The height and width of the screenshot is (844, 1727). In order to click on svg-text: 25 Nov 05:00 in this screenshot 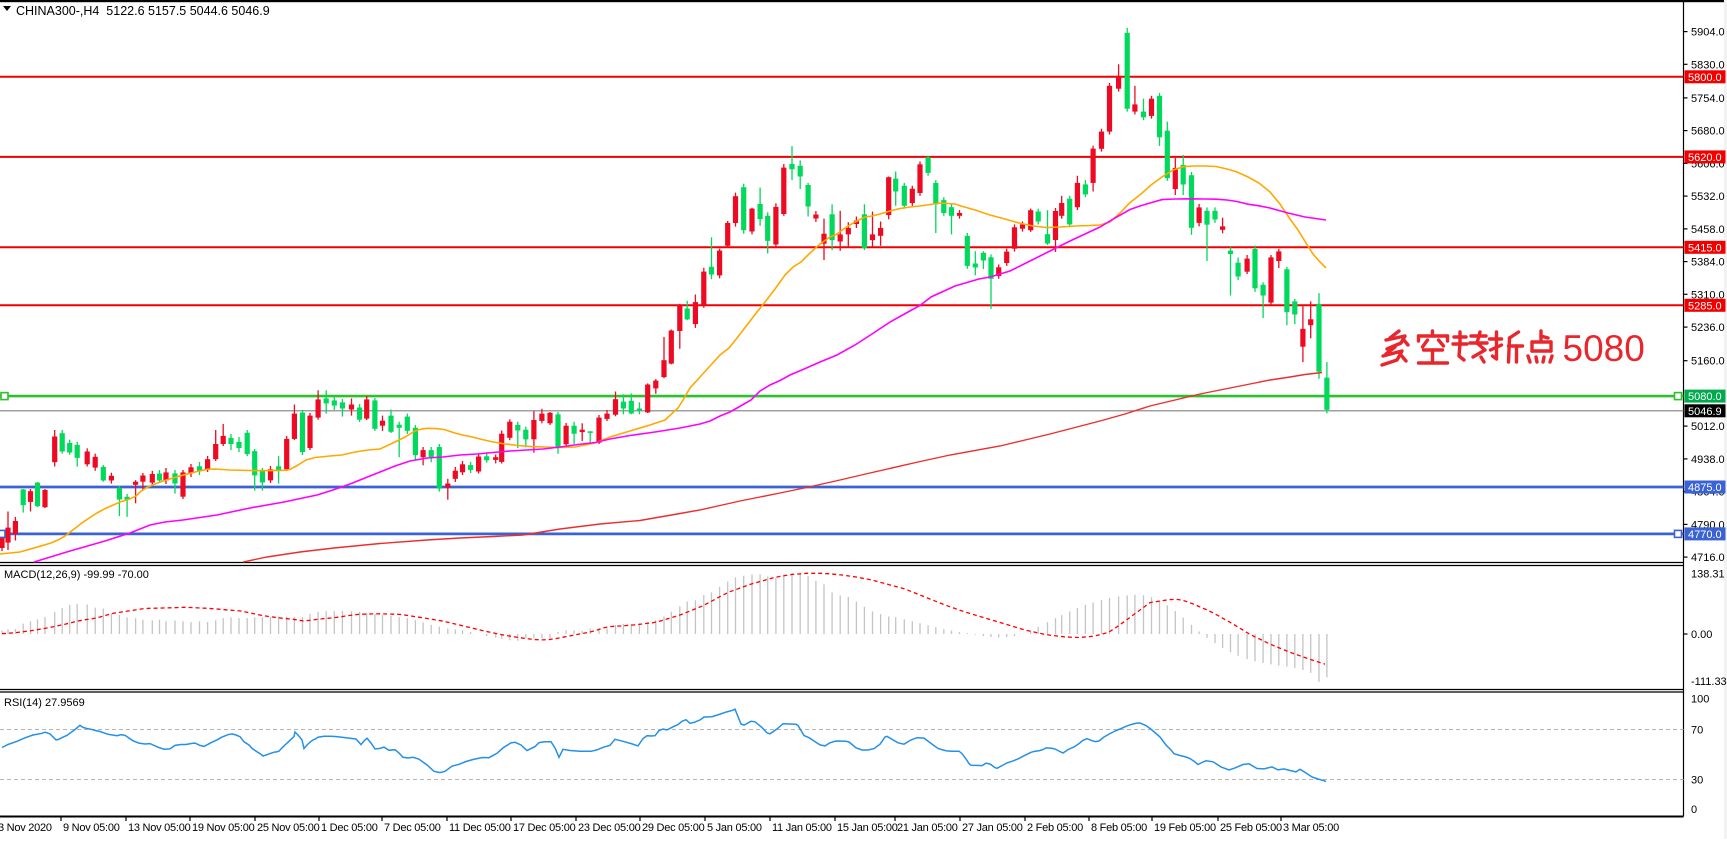, I will do `click(288, 828)`.